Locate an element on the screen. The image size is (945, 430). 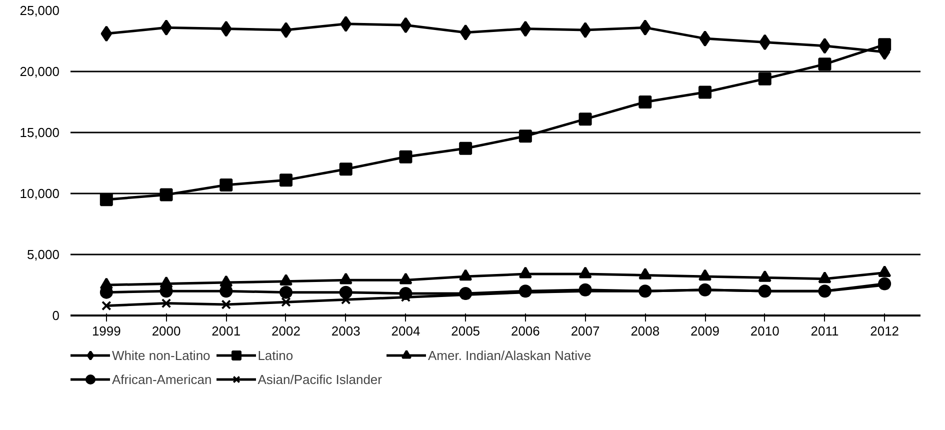
y-tick-label: 10,000 is located at coordinates (40, 193).